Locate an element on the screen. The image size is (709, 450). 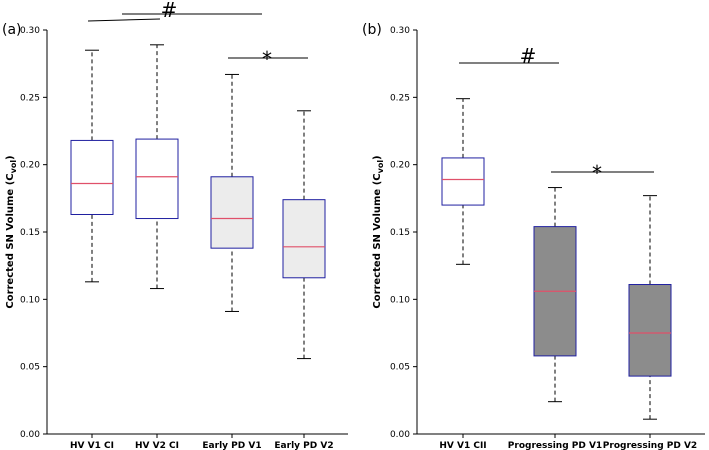
panel-b-y-tick-label: 0.10 is located at coordinates (400, 300).